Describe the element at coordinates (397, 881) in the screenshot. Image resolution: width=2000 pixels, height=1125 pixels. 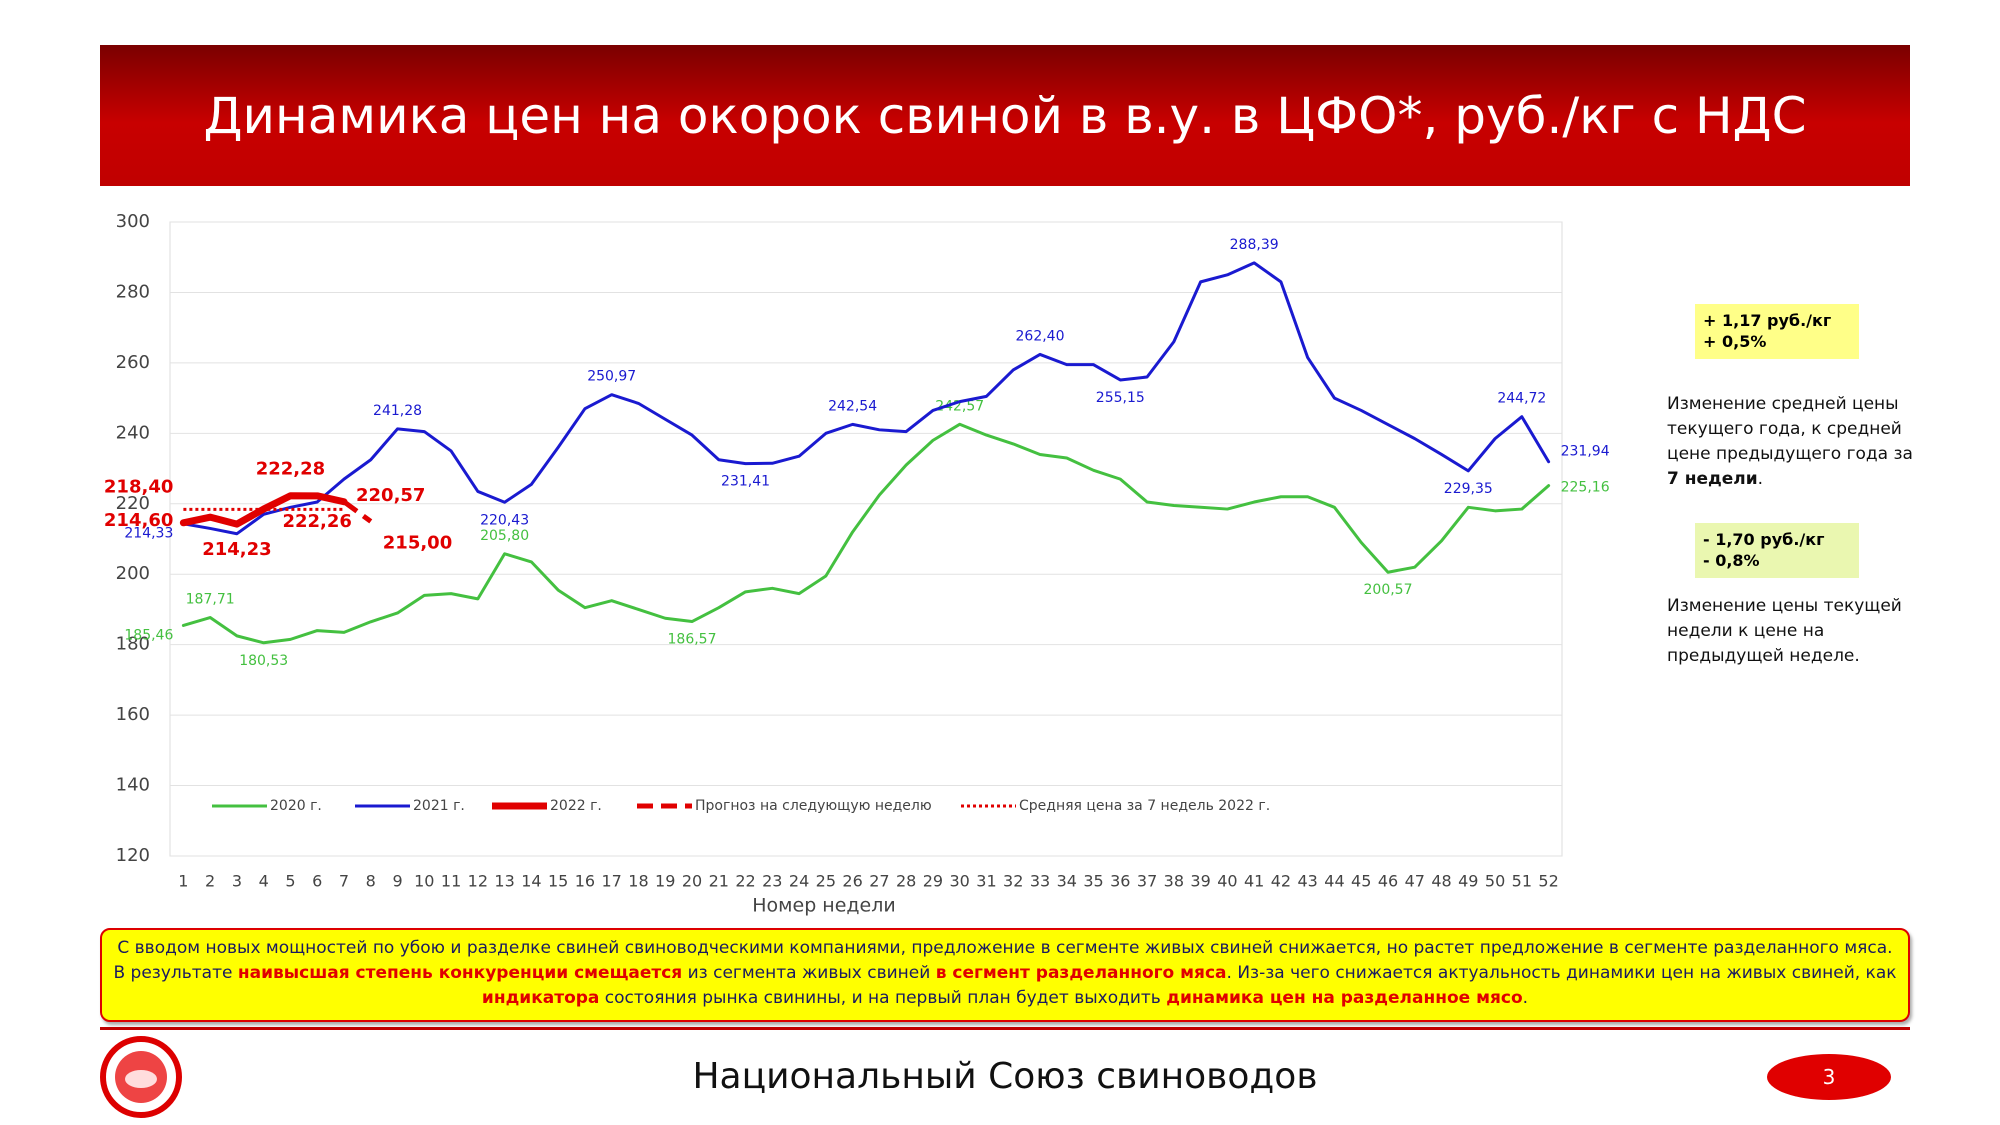
I see `x-tick-label: 9` at that location.